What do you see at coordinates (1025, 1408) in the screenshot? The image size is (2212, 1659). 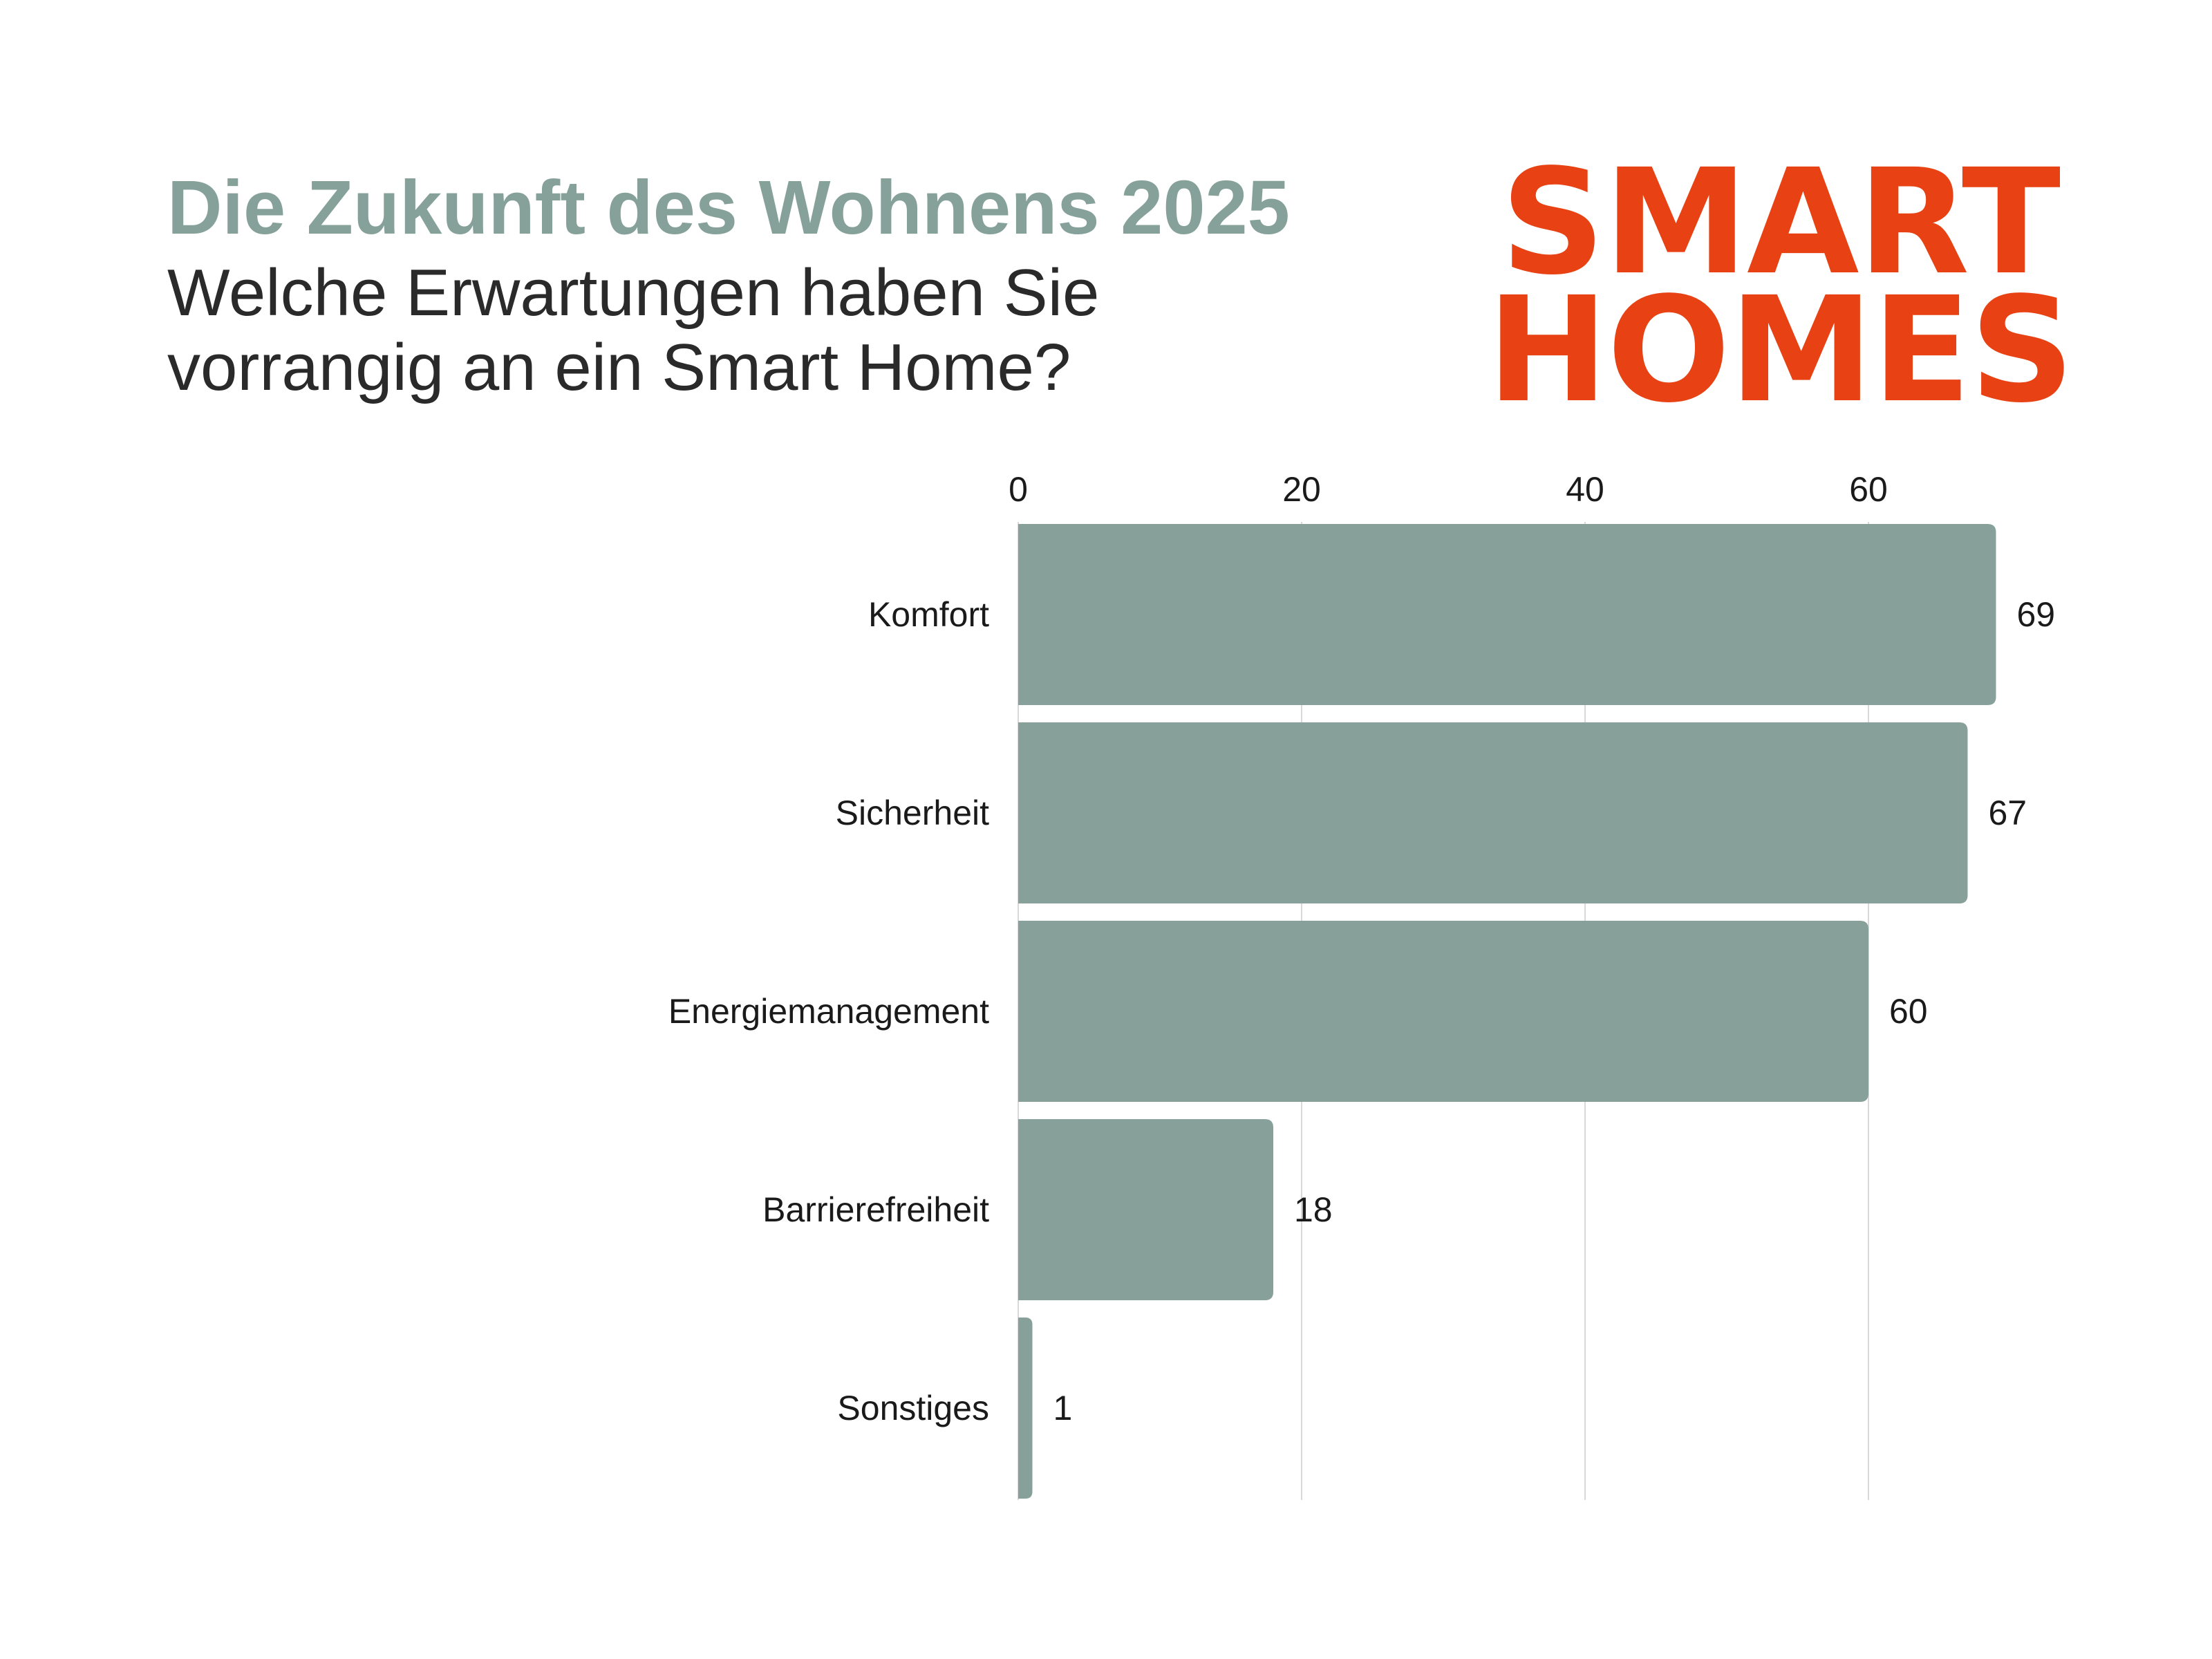 I see `bar-sonstiges` at bounding box center [1025, 1408].